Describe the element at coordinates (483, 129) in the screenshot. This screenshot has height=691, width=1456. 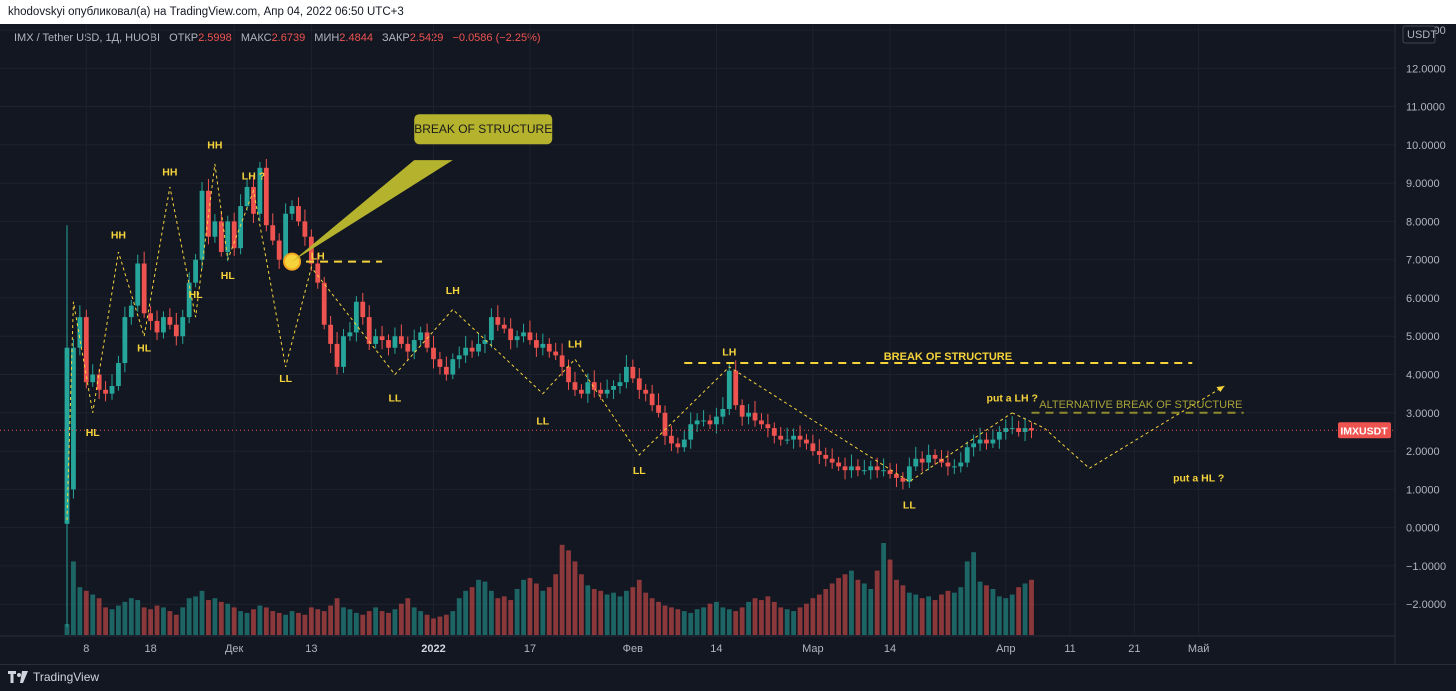
I see `callout-text: BREAK OF STRUCTURE` at that location.